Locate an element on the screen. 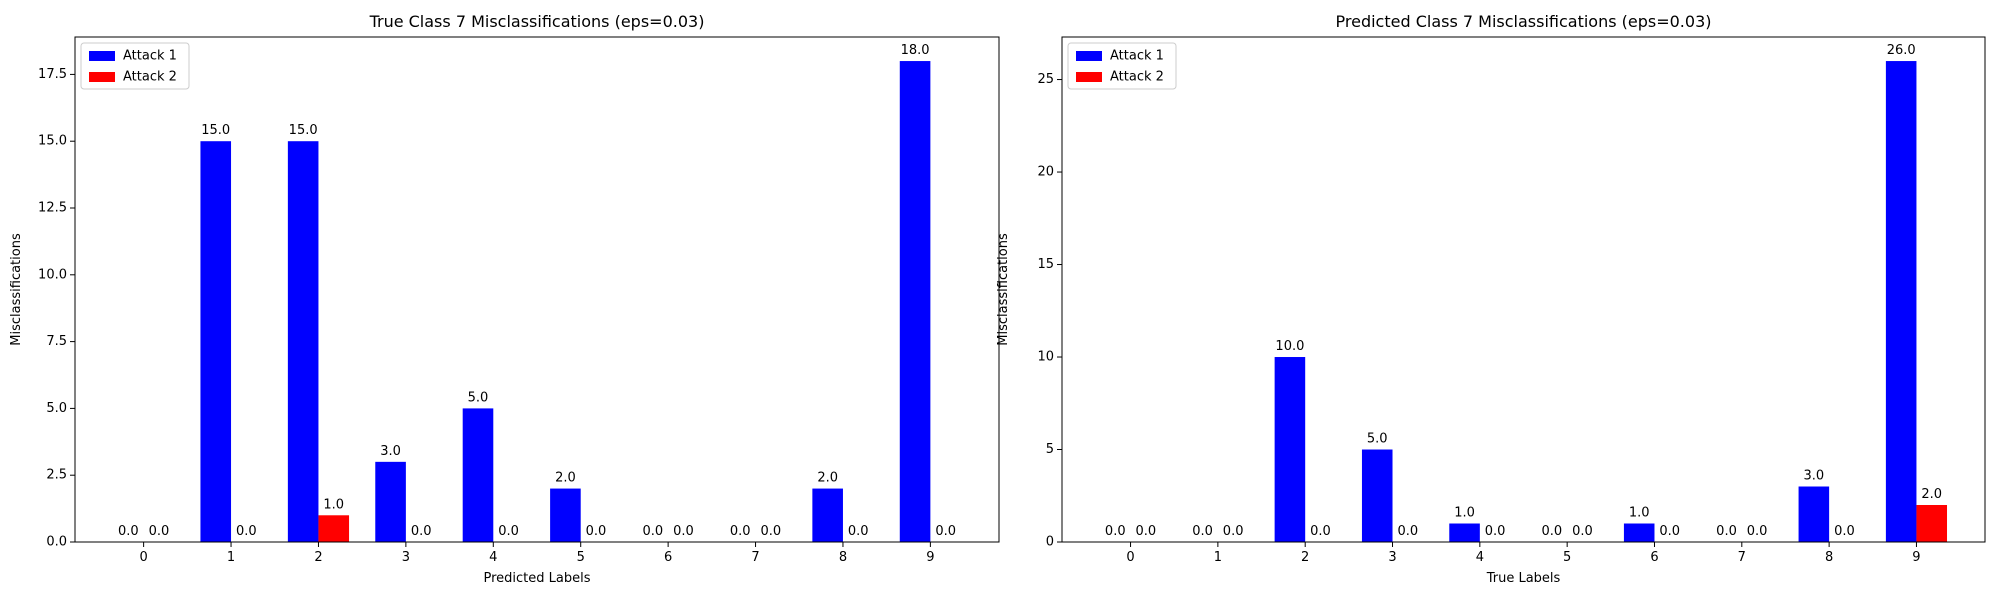 The height and width of the screenshot is (600, 2000). y-tick-label: 10.0 is located at coordinates (52, 274).